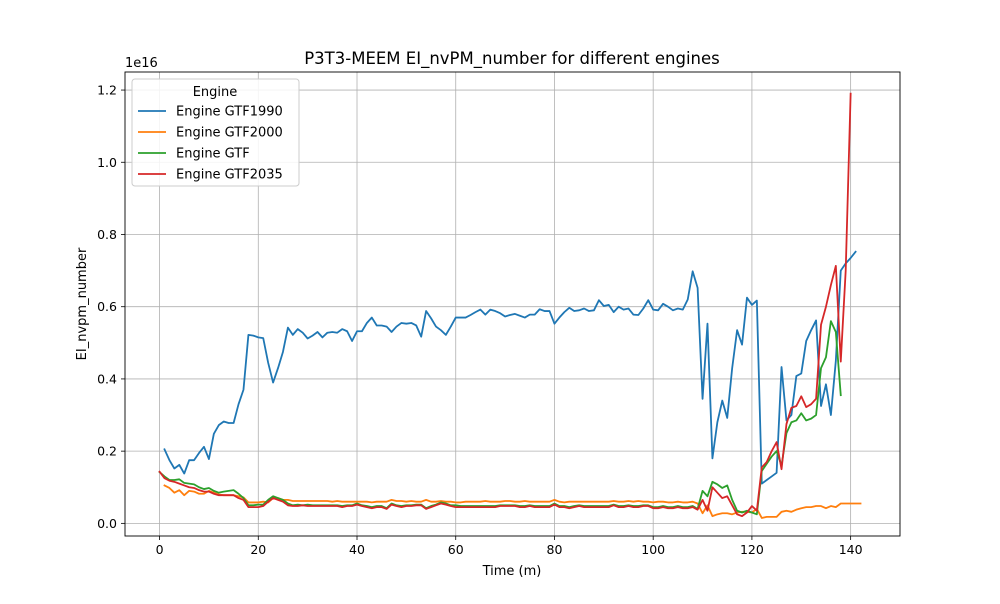 Image resolution: width=1000 pixels, height=604 pixels. What do you see at coordinates (107, 378) in the screenshot?
I see `y-tick-label: 0.4` at bounding box center [107, 378].